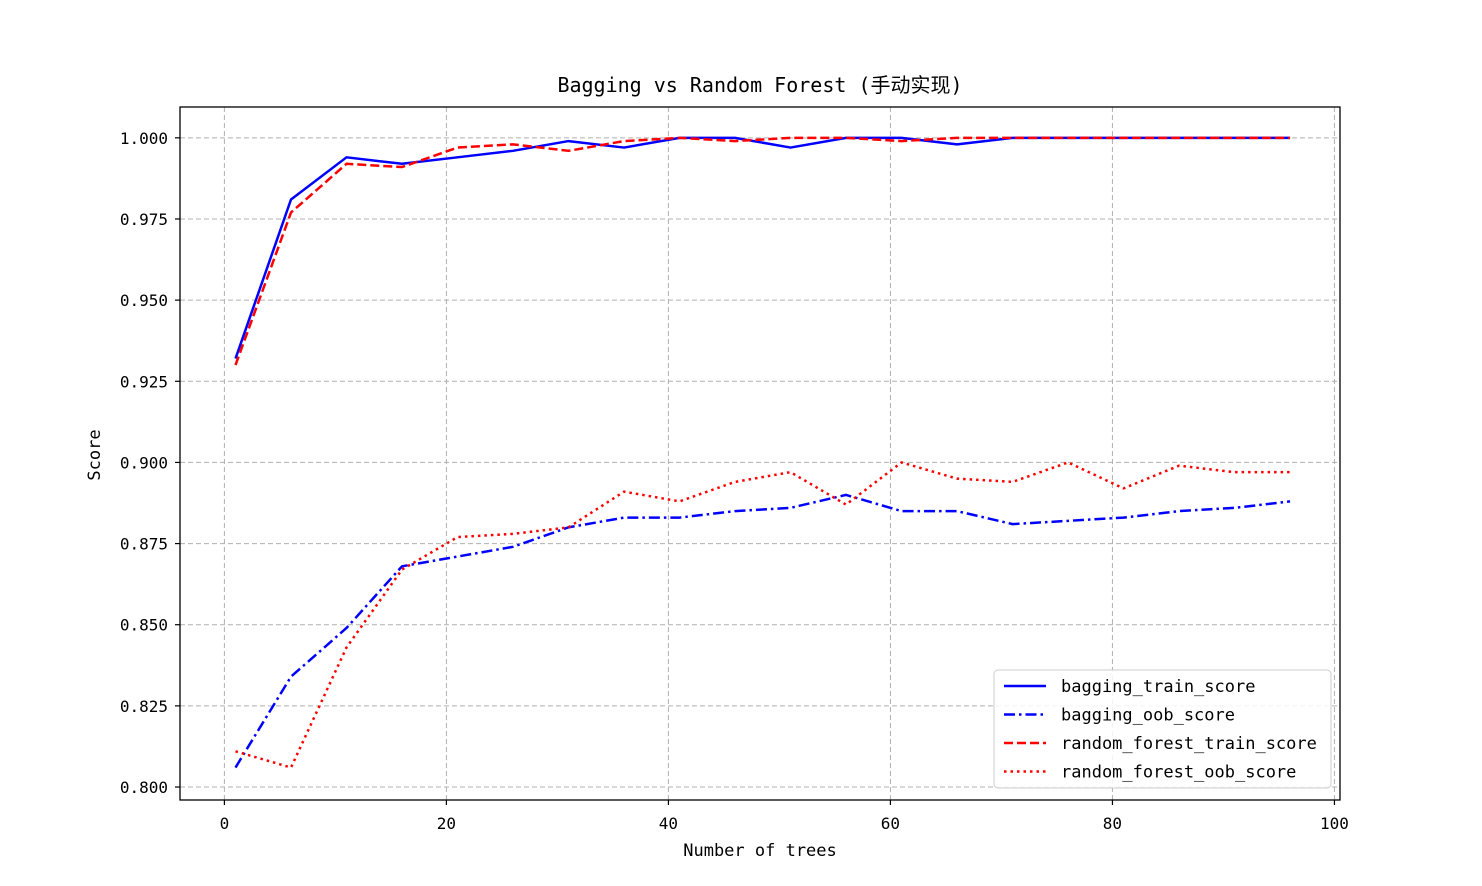  I want to click on x-tick-label: 0, so click(225, 823).